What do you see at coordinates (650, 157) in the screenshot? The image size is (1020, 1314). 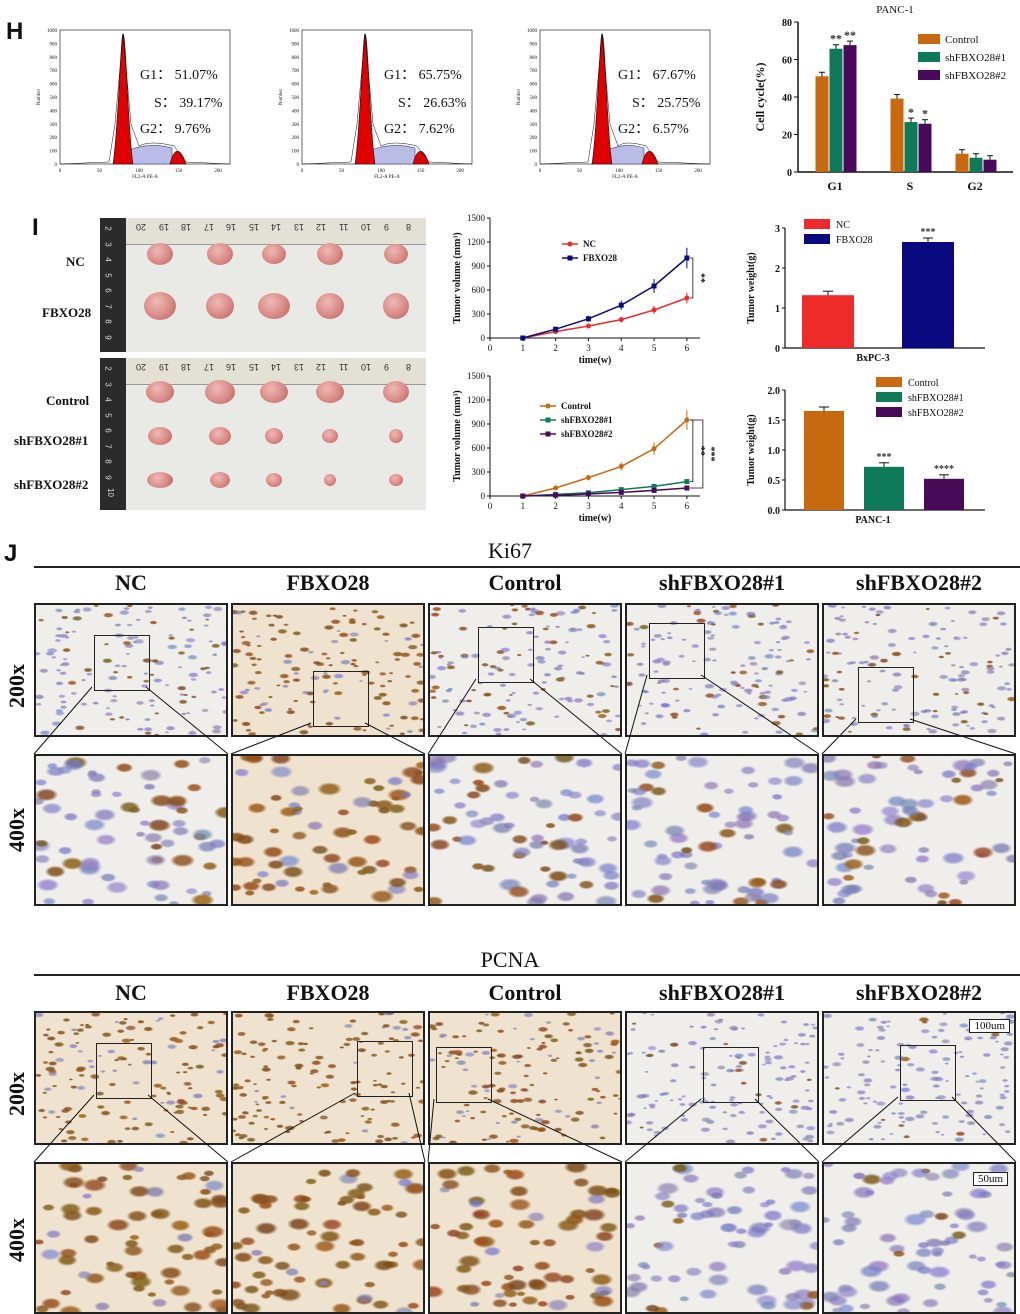 I see `g2-peak` at bounding box center [650, 157].